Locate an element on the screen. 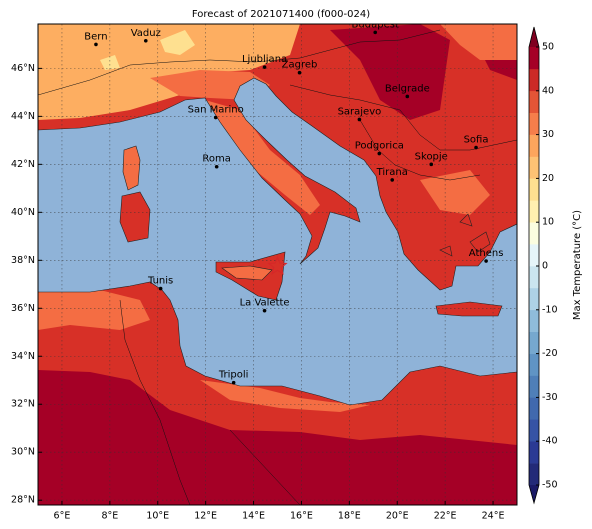 The image size is (592, 529). colorbar-tick-label: 0 is located at coordinates (545, 266).